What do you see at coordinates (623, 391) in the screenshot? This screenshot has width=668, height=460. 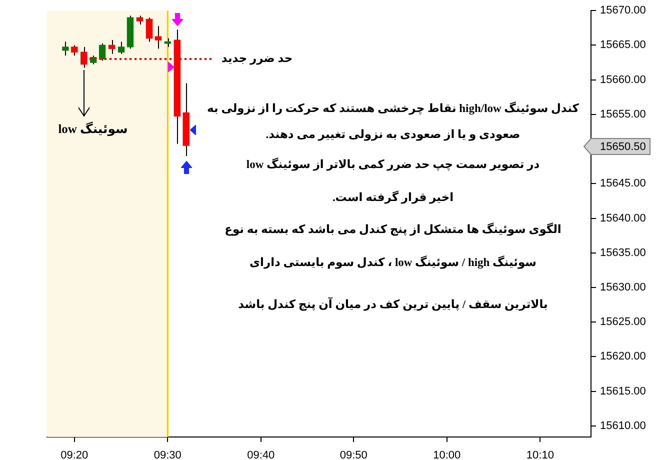 I see `y-tick-label: 15615.00` at bounding box center [623, 391].